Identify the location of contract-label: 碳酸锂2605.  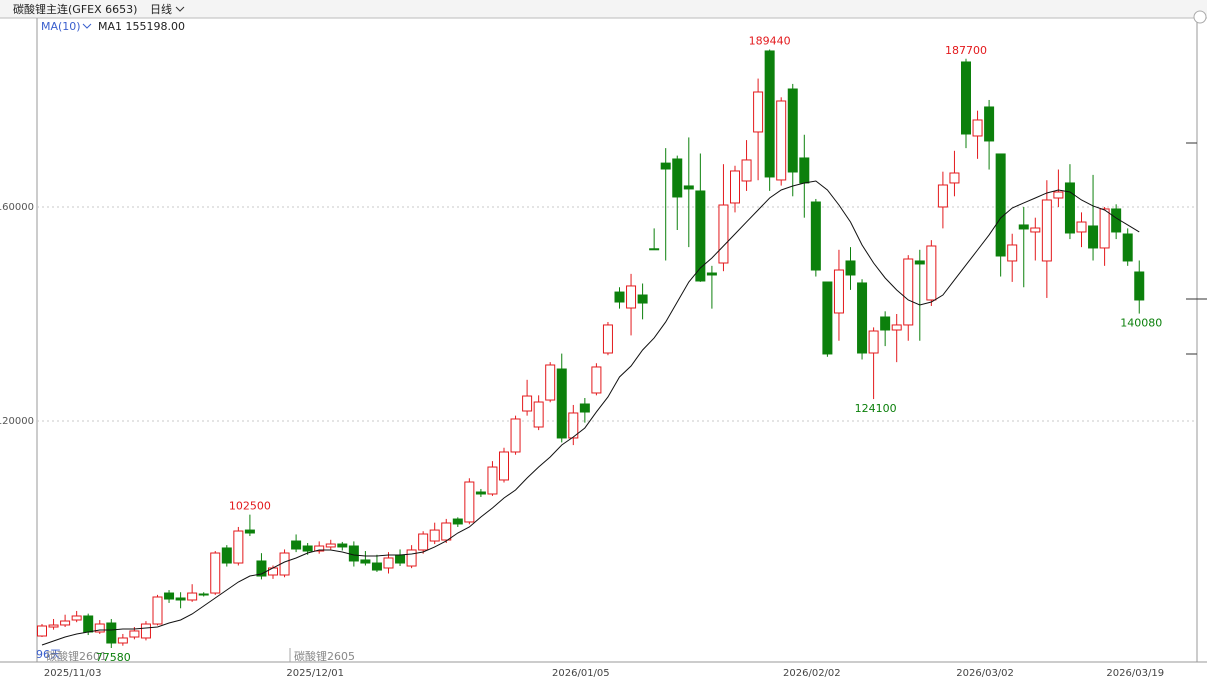
(324, 656).